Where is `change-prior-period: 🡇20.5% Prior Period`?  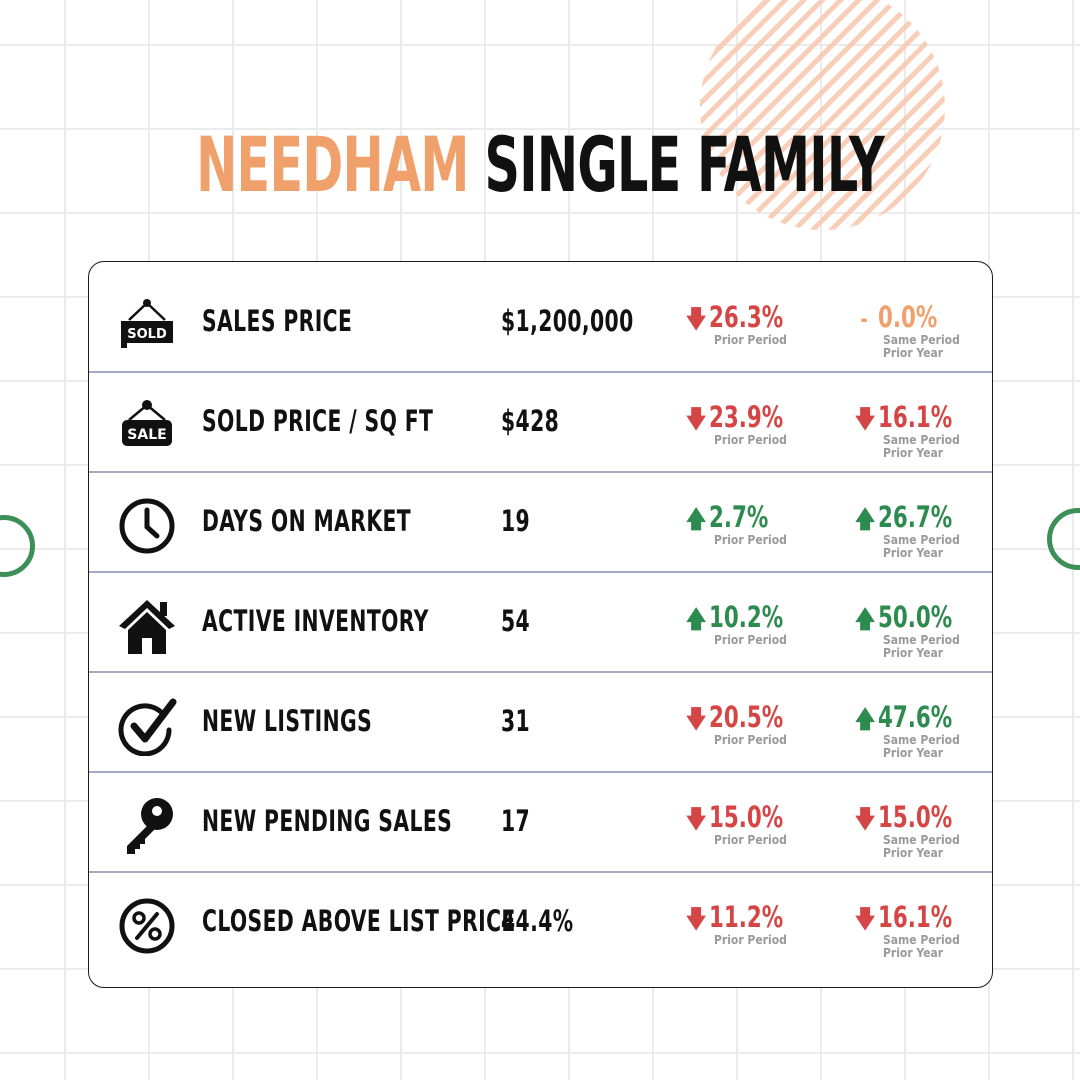
change-prior-period: 🡇20.5% Prior Period is located at coordinates (745, 723).